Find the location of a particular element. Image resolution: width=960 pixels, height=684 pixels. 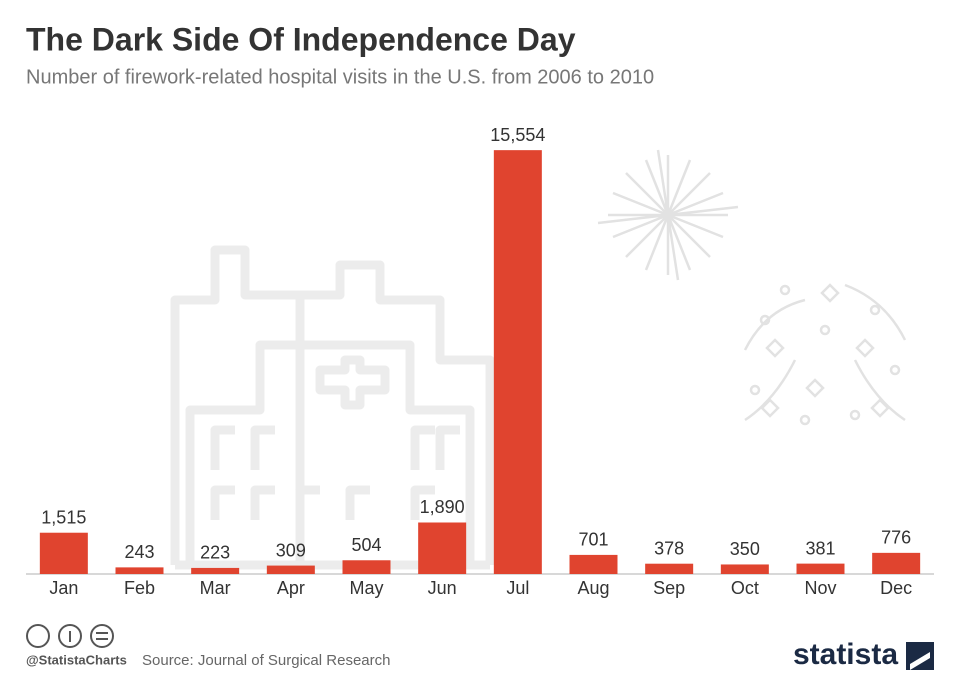

value-label: 776 is located at coordinates (896, 538).